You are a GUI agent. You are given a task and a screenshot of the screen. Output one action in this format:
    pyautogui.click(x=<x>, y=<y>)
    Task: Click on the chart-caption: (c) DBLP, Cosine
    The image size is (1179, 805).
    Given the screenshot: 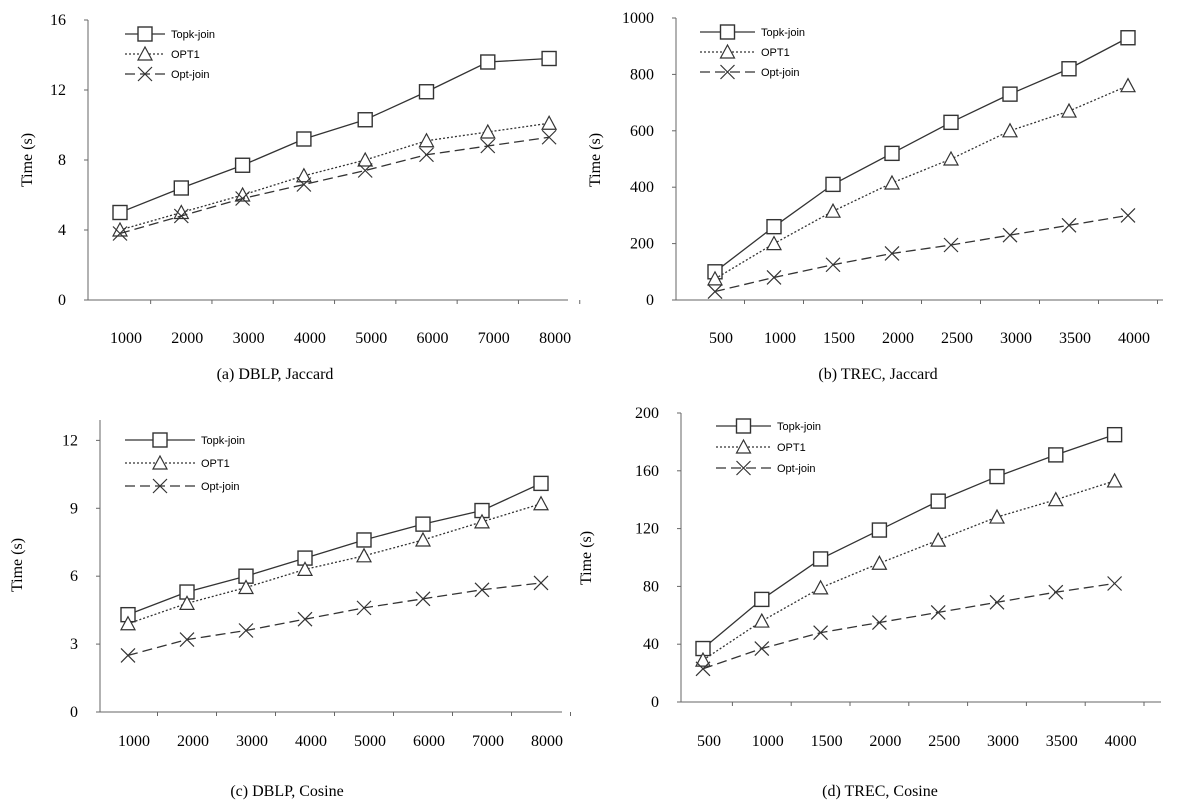 What is the action you would take?
    pyautogui.click(x=287, y=791)
    